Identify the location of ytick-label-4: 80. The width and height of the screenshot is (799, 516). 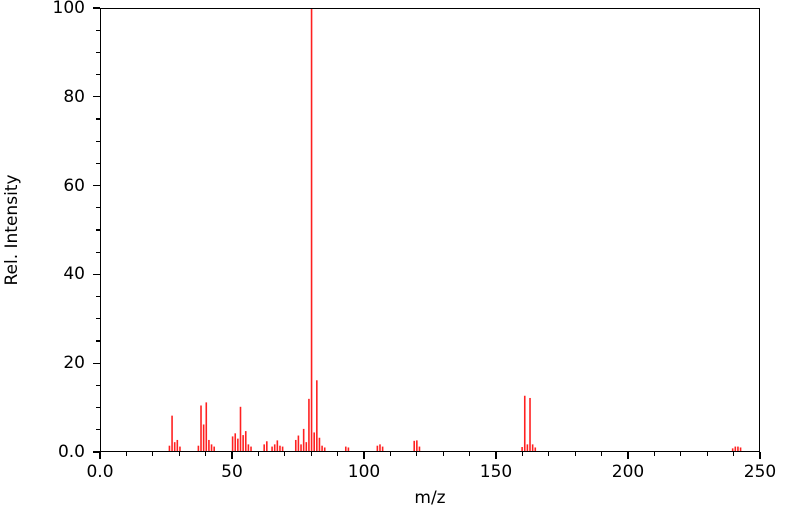
(74, 96).